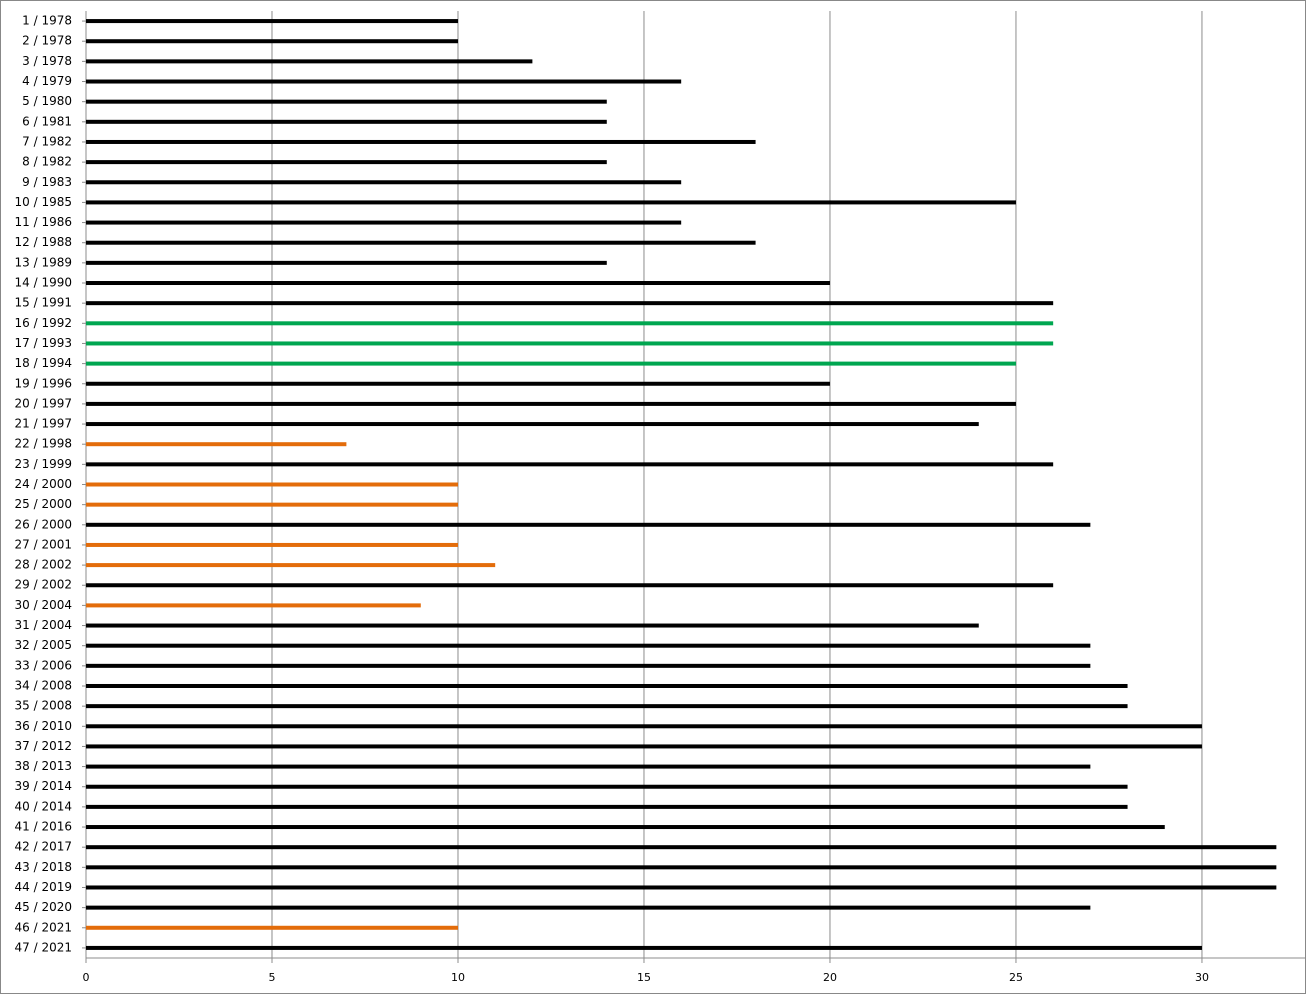 This screenshot has height=994, width=1306. What do you see at coordinates (43, 242) in the screenshot?
I see `y-tick-label: 12 / 1988` at bounding box center [43, 242].